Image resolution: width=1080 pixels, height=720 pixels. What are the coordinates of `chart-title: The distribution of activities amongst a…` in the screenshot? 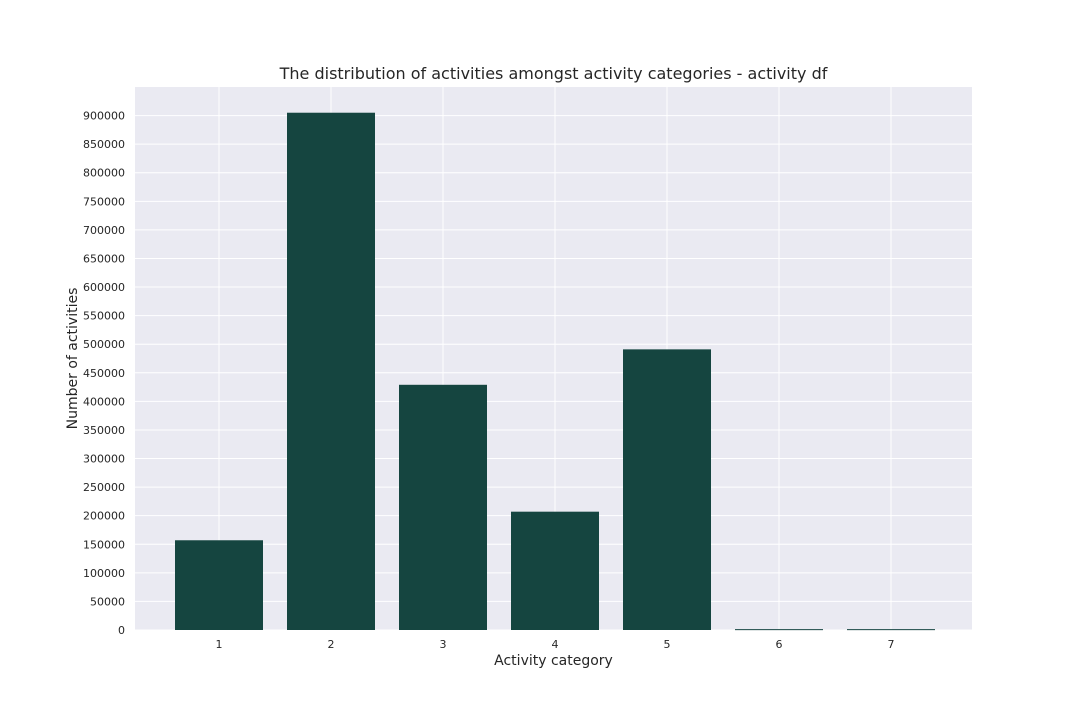 It's located at (553, 73).